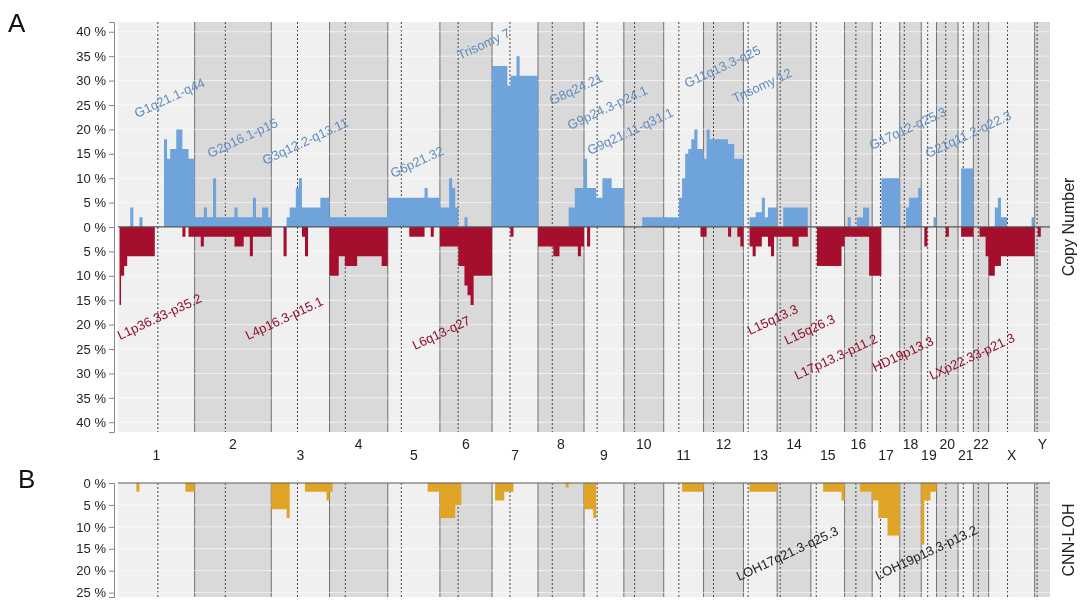 This screenshot has height=601, width=1089. I want to click on x-tick-label: 2, so click(233, 443).